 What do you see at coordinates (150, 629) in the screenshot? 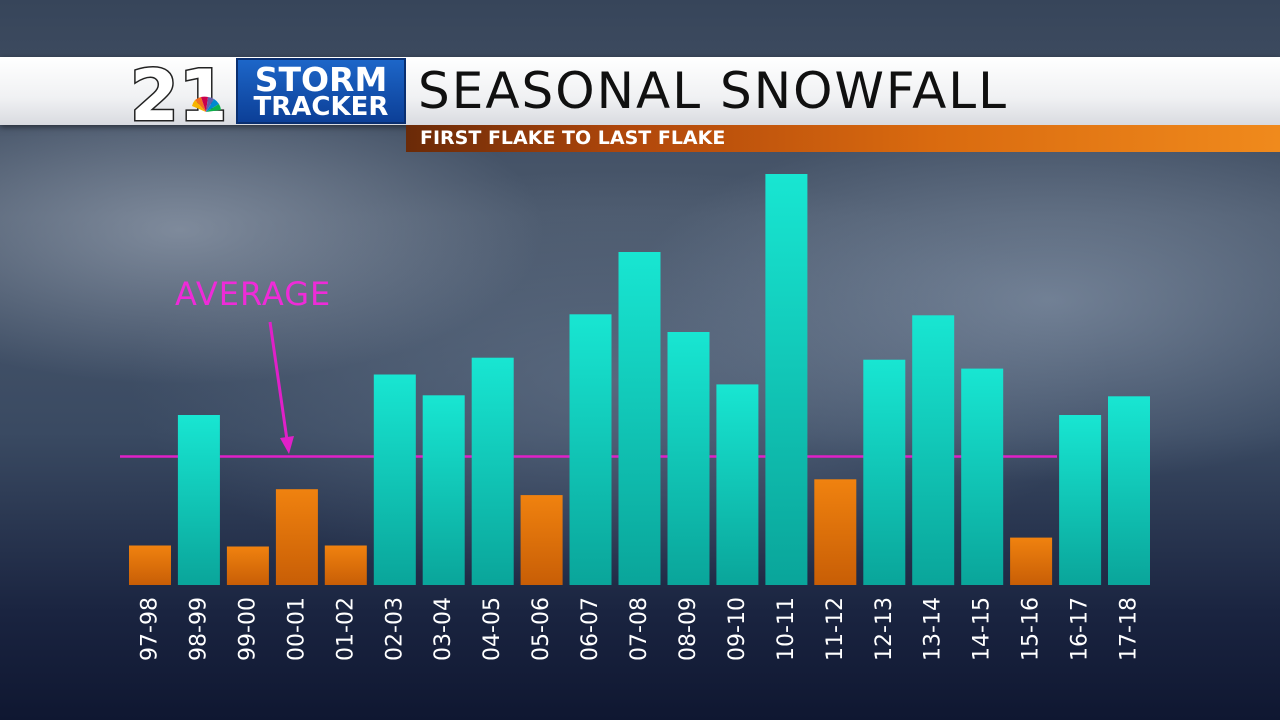
I see `x-tick-label: 97-98` at bounding box center [150, 629].